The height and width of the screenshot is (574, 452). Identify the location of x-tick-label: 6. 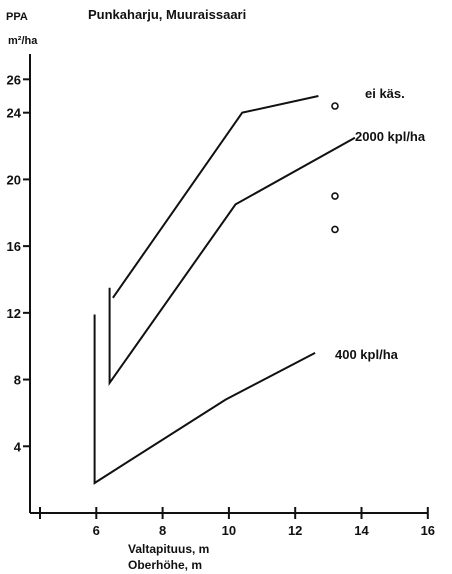
(96, 530).